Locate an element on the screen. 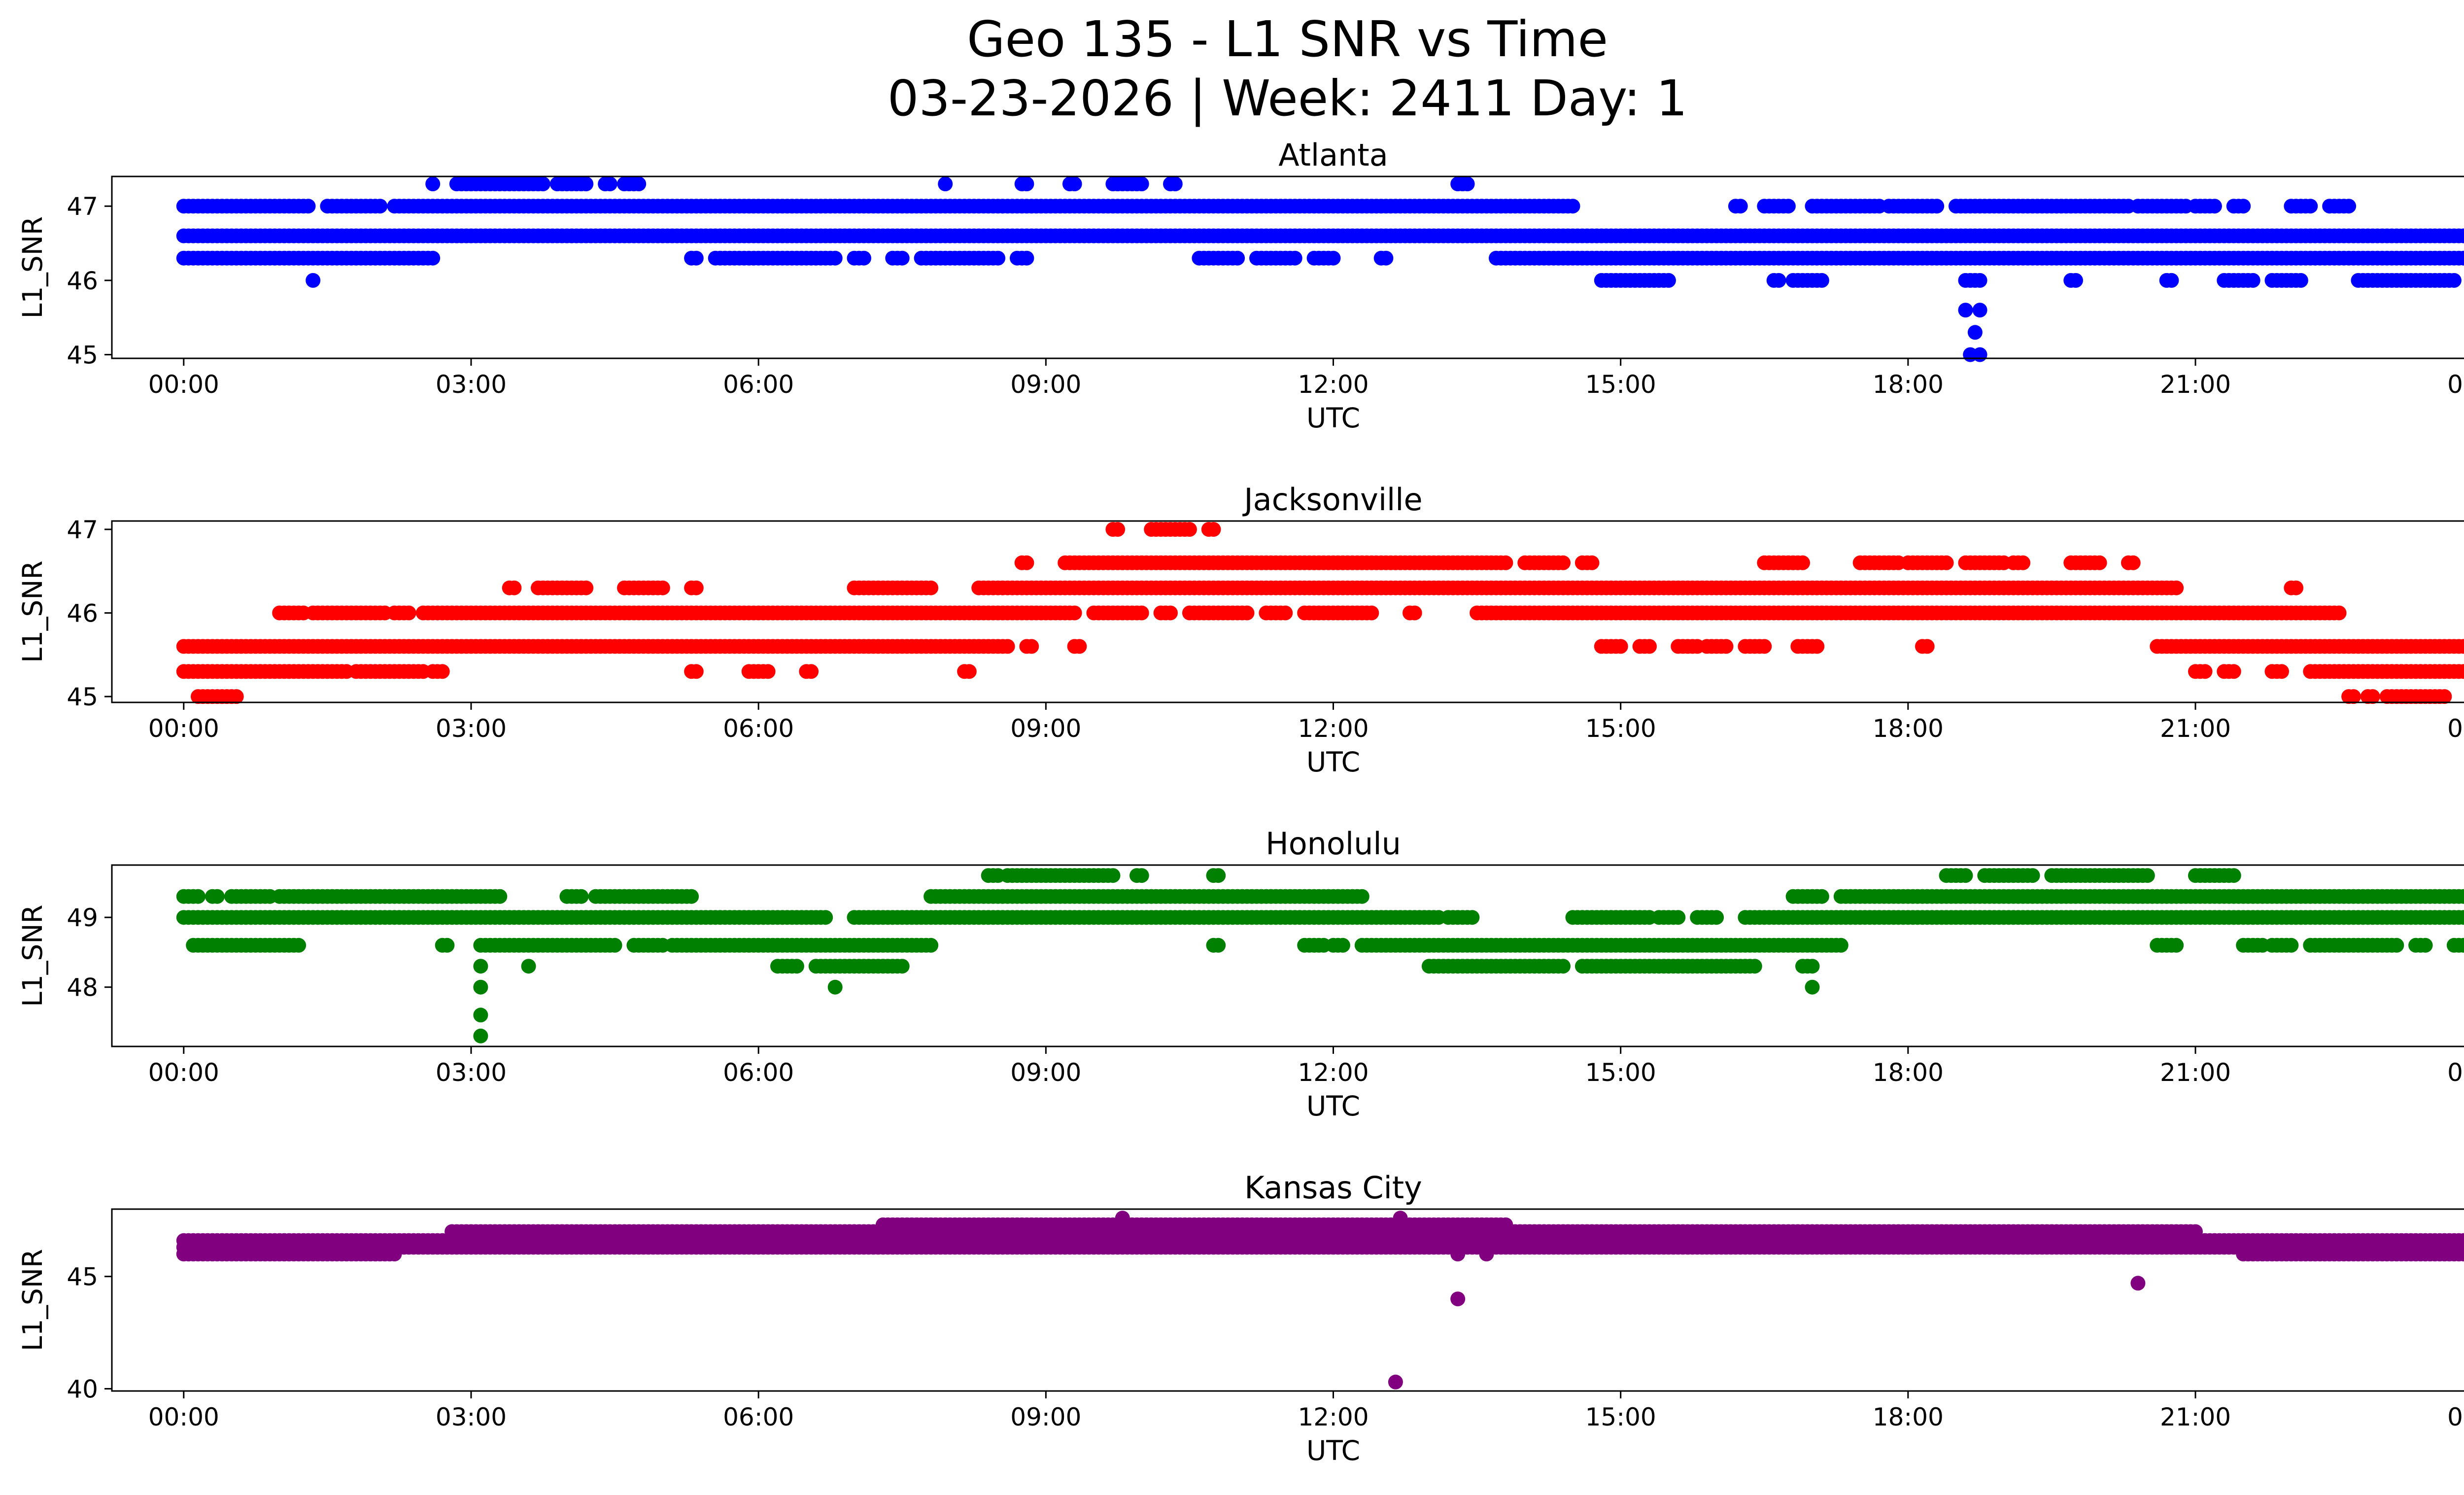 This screenshot has width=2464, height=1495. y-tick-label: 45 is located at coordinates (82, 355).